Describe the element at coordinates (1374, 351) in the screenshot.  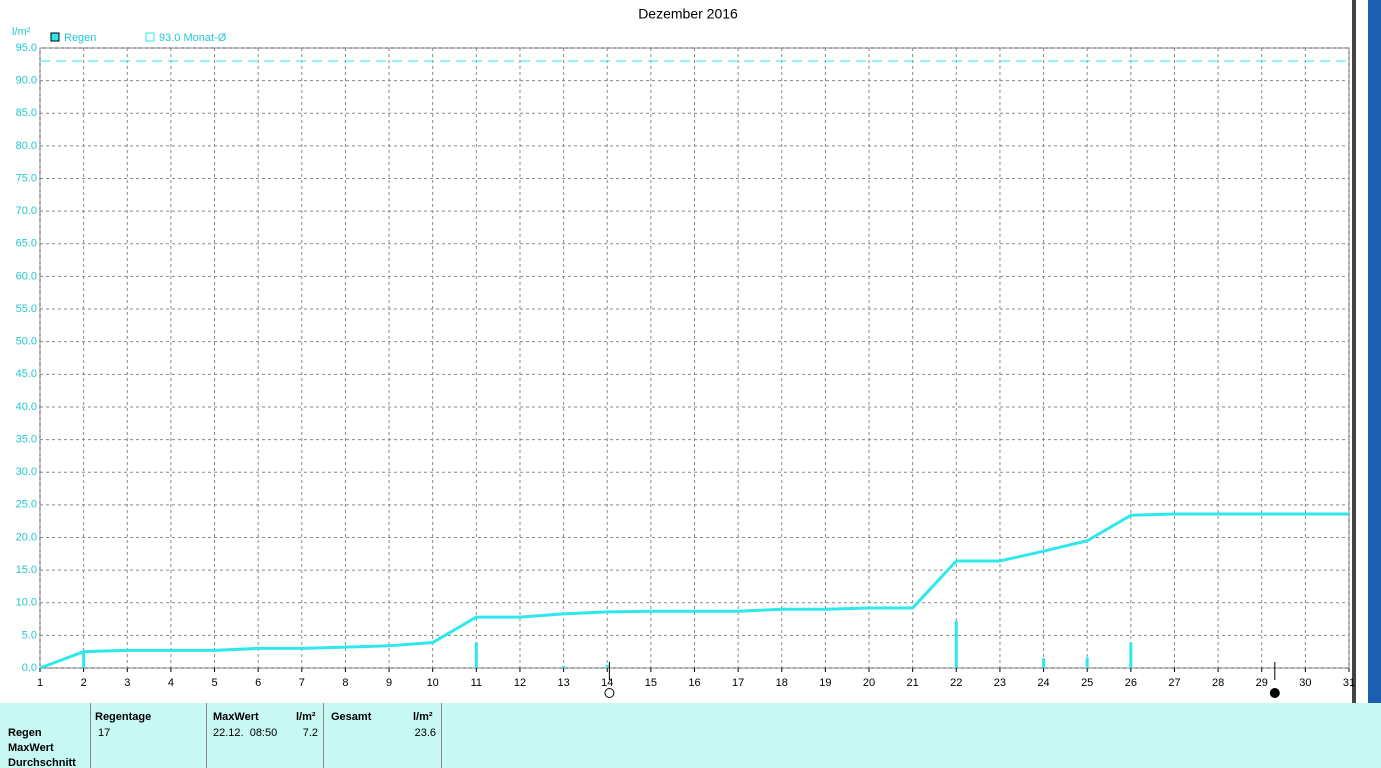
I see `desktop-edge` at that location.